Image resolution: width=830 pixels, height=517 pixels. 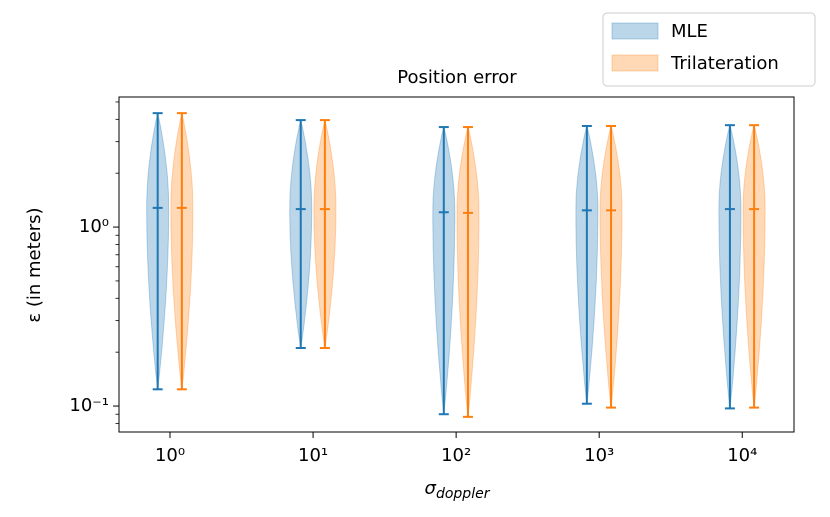 What do you see at coordinates (689, 31) in the screenshot?
I see `legend-label: MLE` at bounding box center [689, 31].